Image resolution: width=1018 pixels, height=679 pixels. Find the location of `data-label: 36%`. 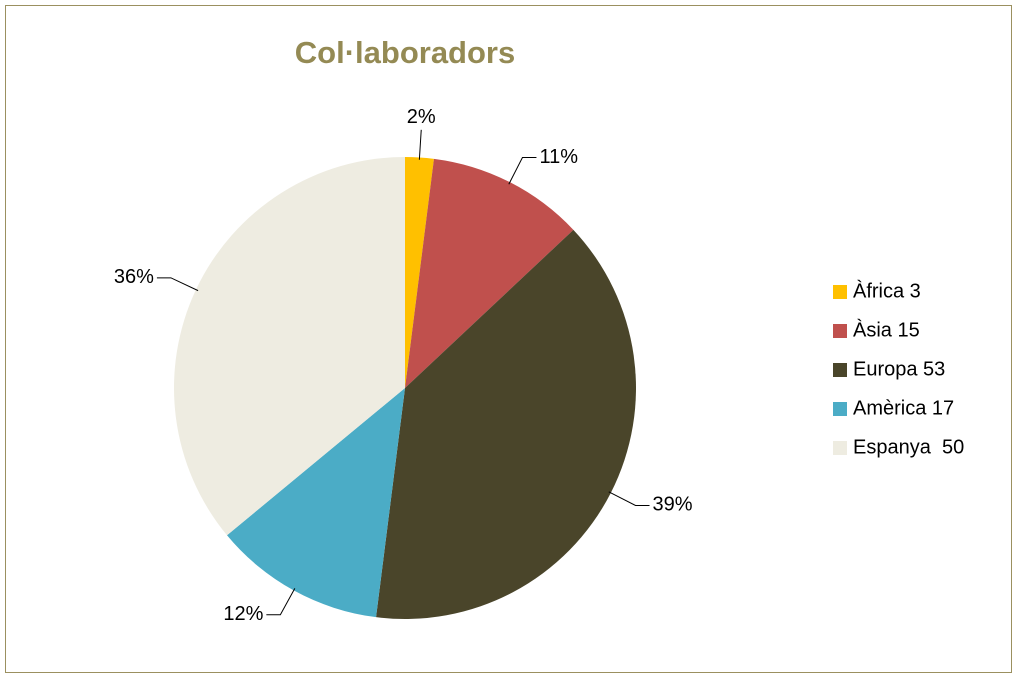

data-label: 36% is located at coordinates (134, 277).